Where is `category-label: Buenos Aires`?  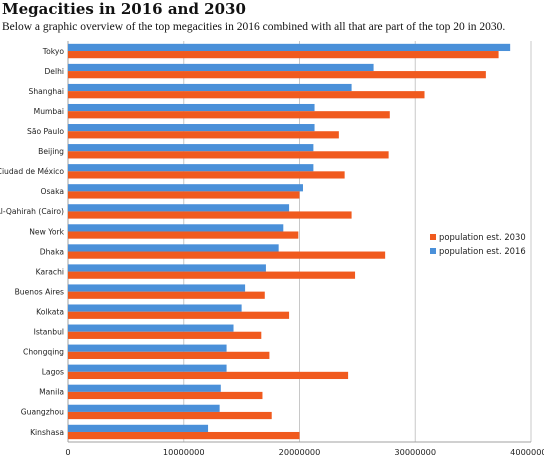 category-label: Buenos Aires is located at coordinates (39, 291).